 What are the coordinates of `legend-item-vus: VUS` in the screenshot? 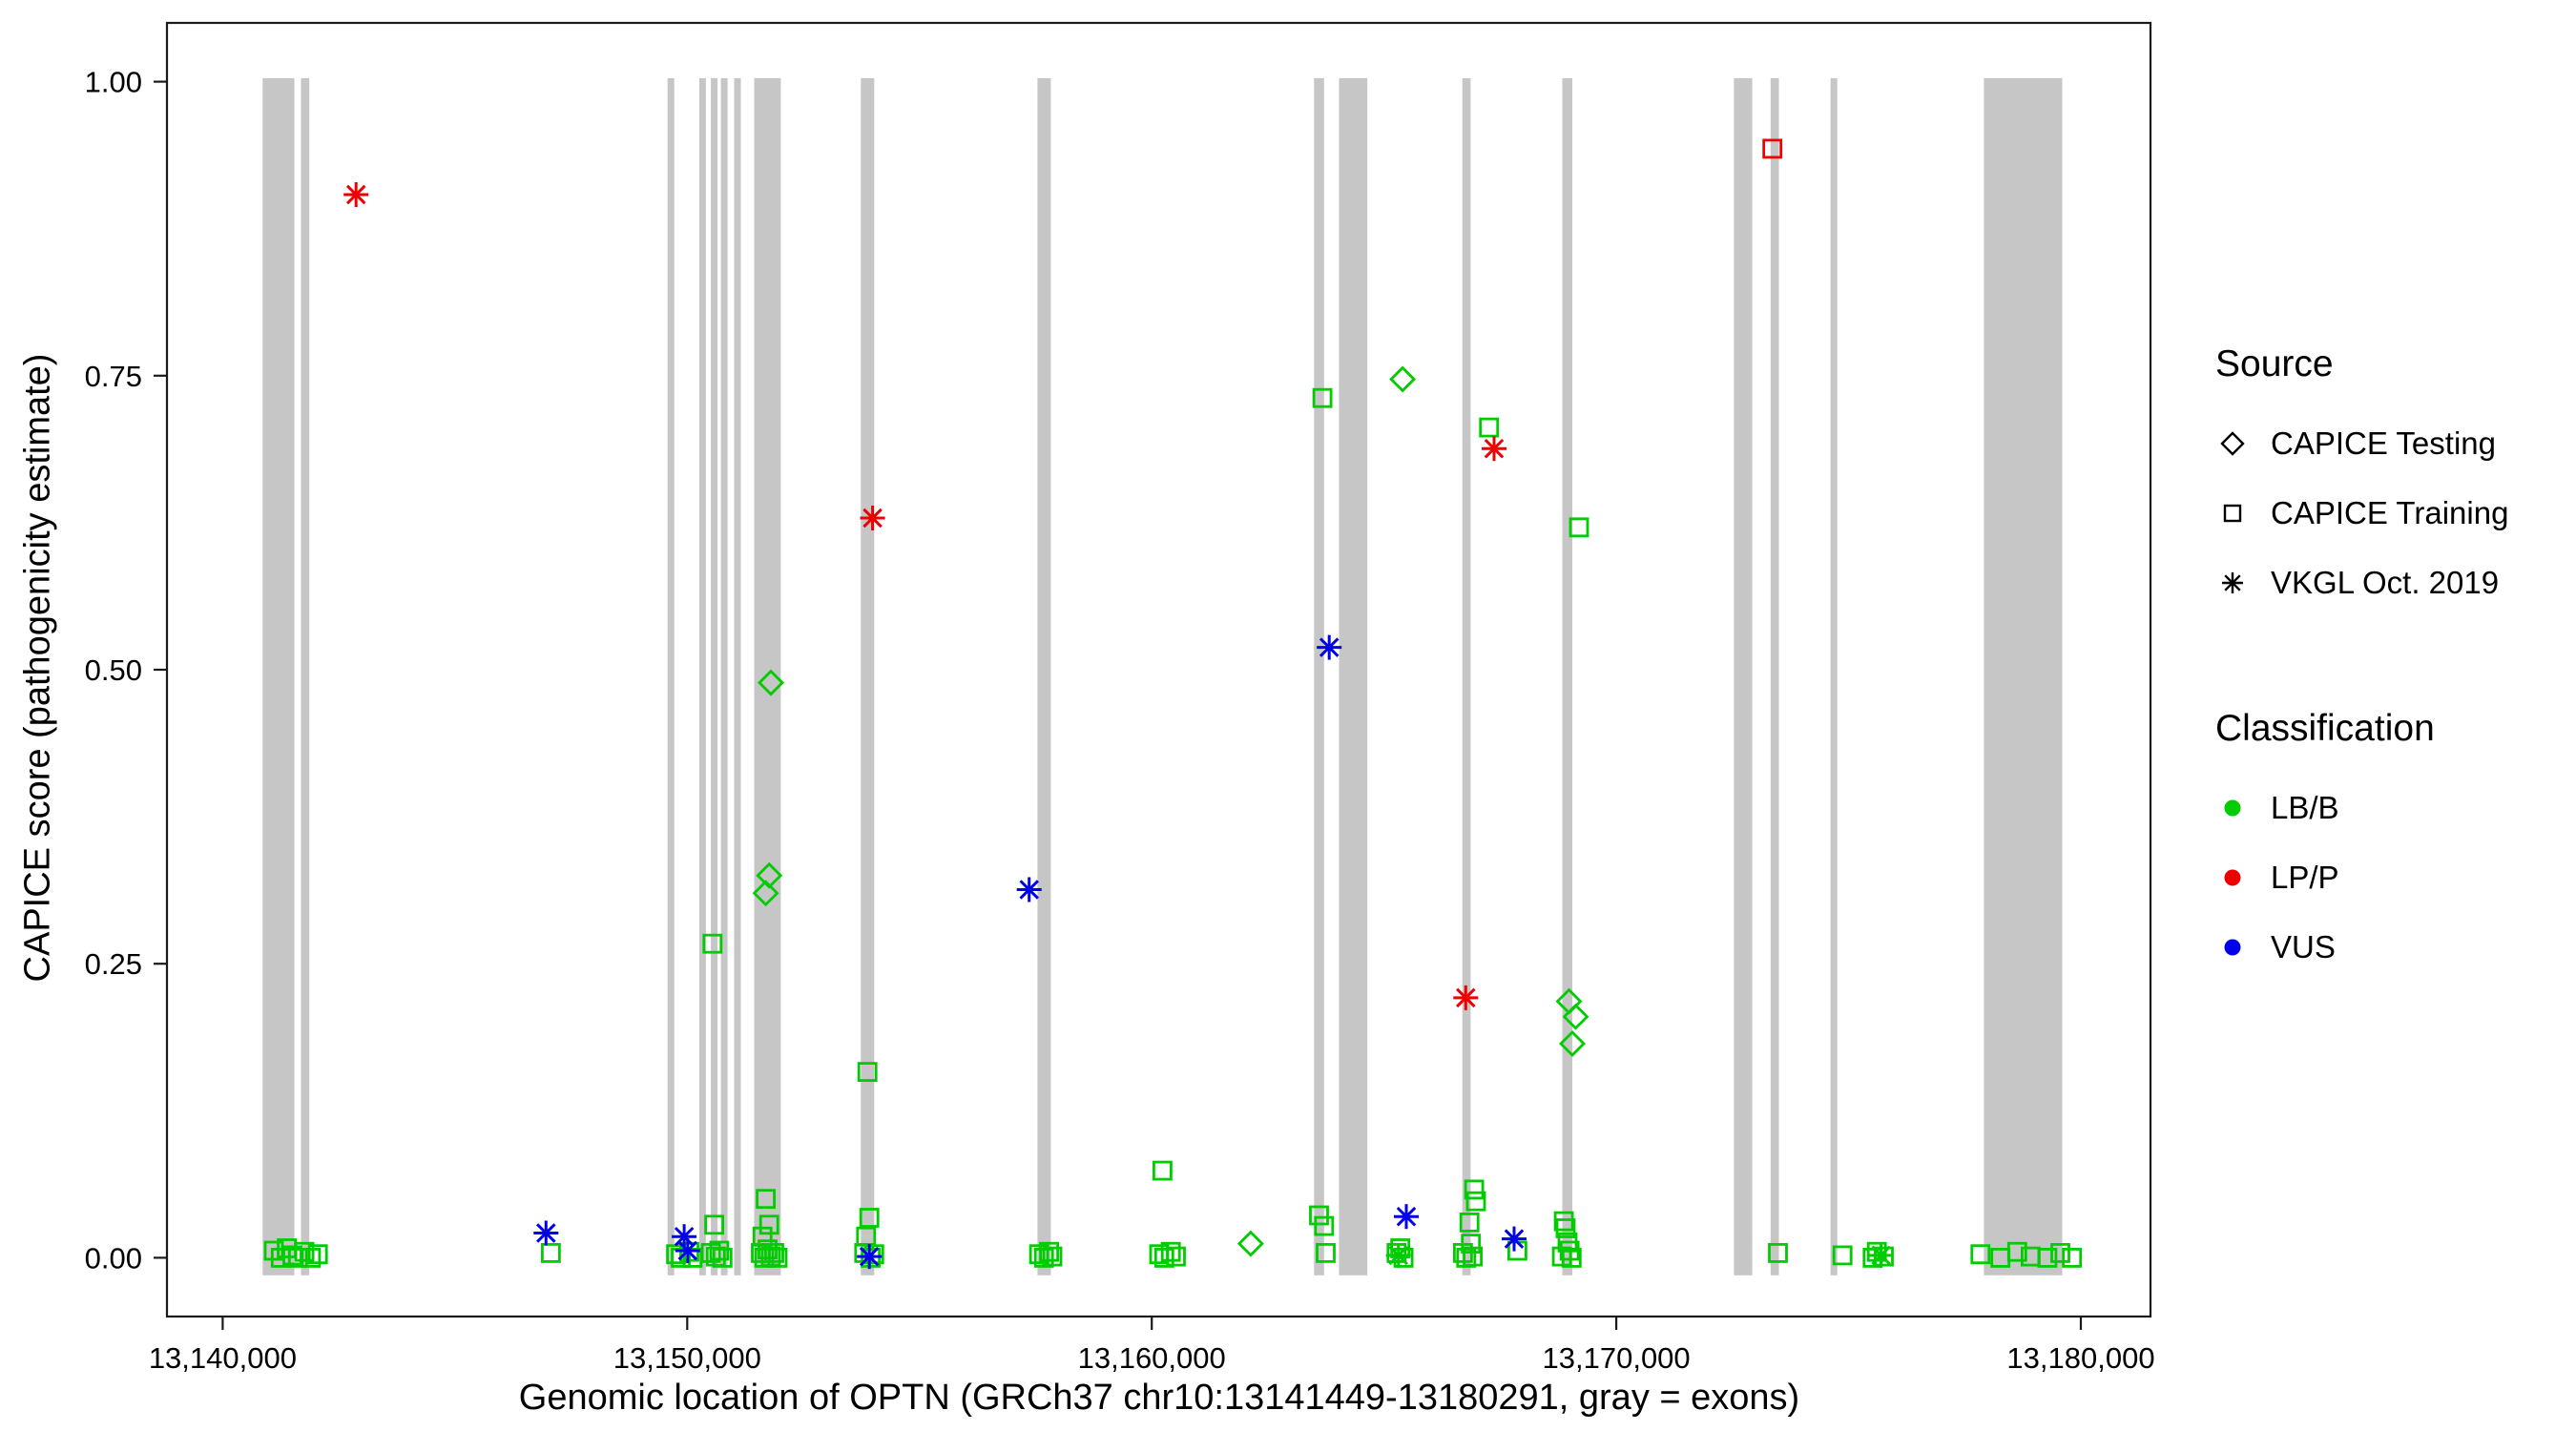 It's located at (2361, 947).